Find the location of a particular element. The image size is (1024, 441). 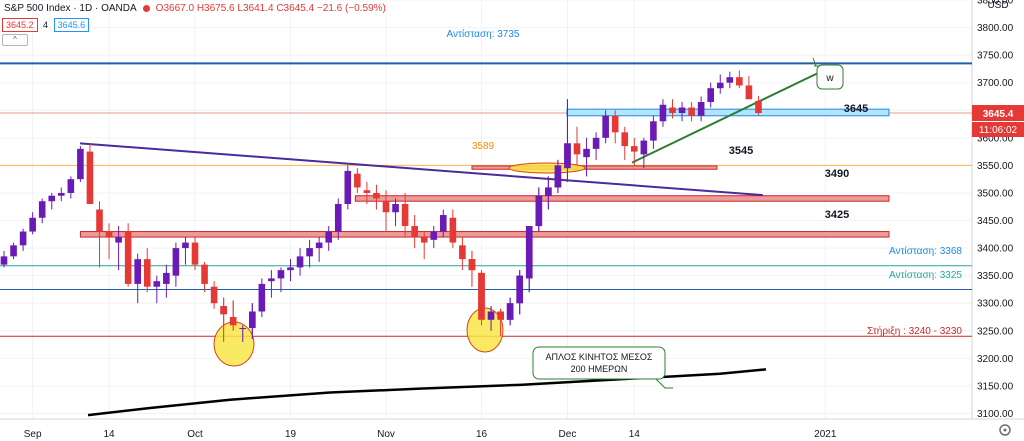

x-tick-label: 19 is located at coordinates (291, 434).